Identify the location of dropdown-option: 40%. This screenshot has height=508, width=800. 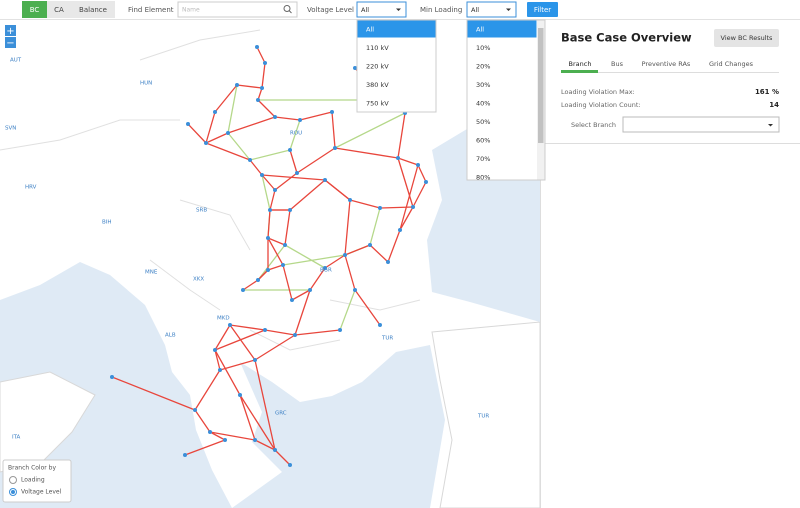
(483, 104).